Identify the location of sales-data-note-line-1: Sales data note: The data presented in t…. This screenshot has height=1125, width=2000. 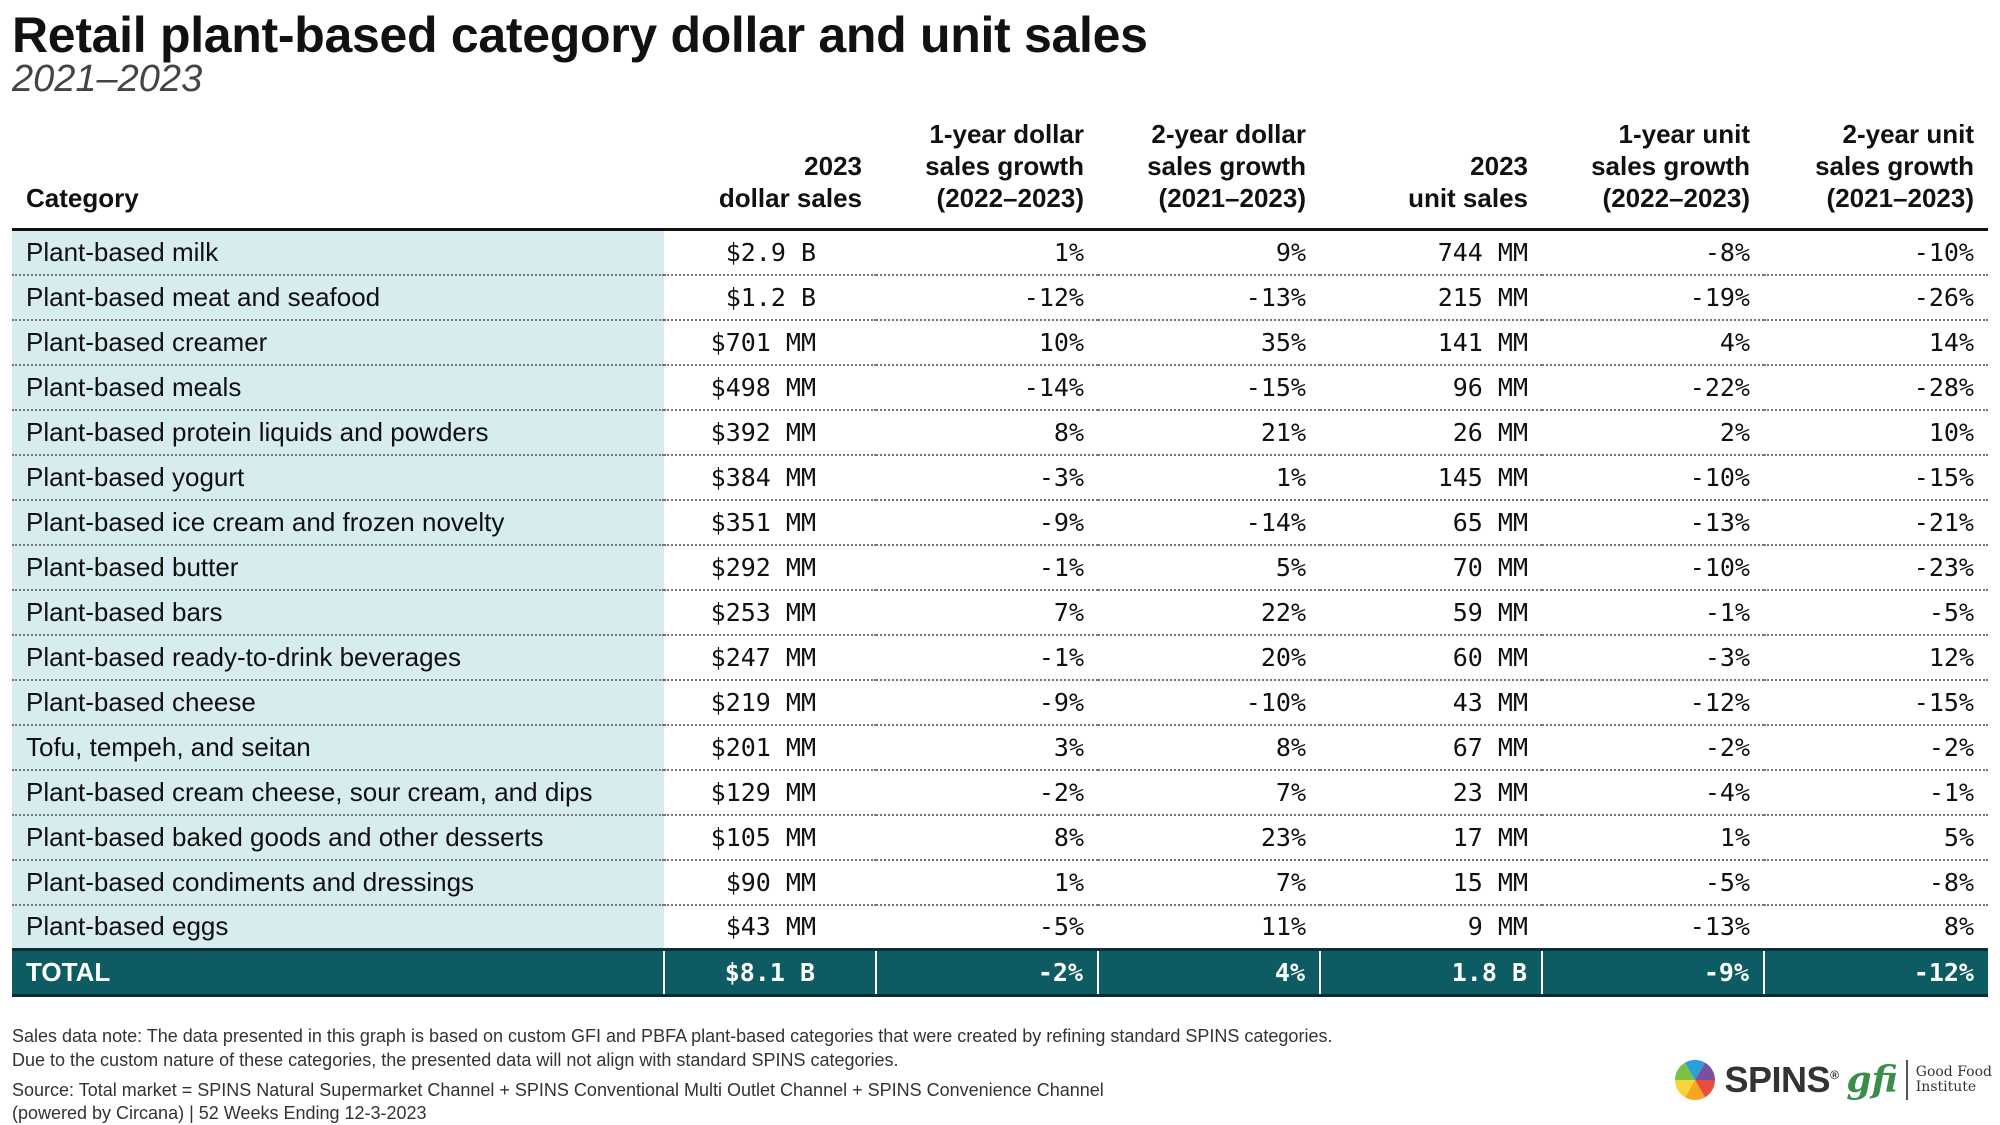
(672, 1036).